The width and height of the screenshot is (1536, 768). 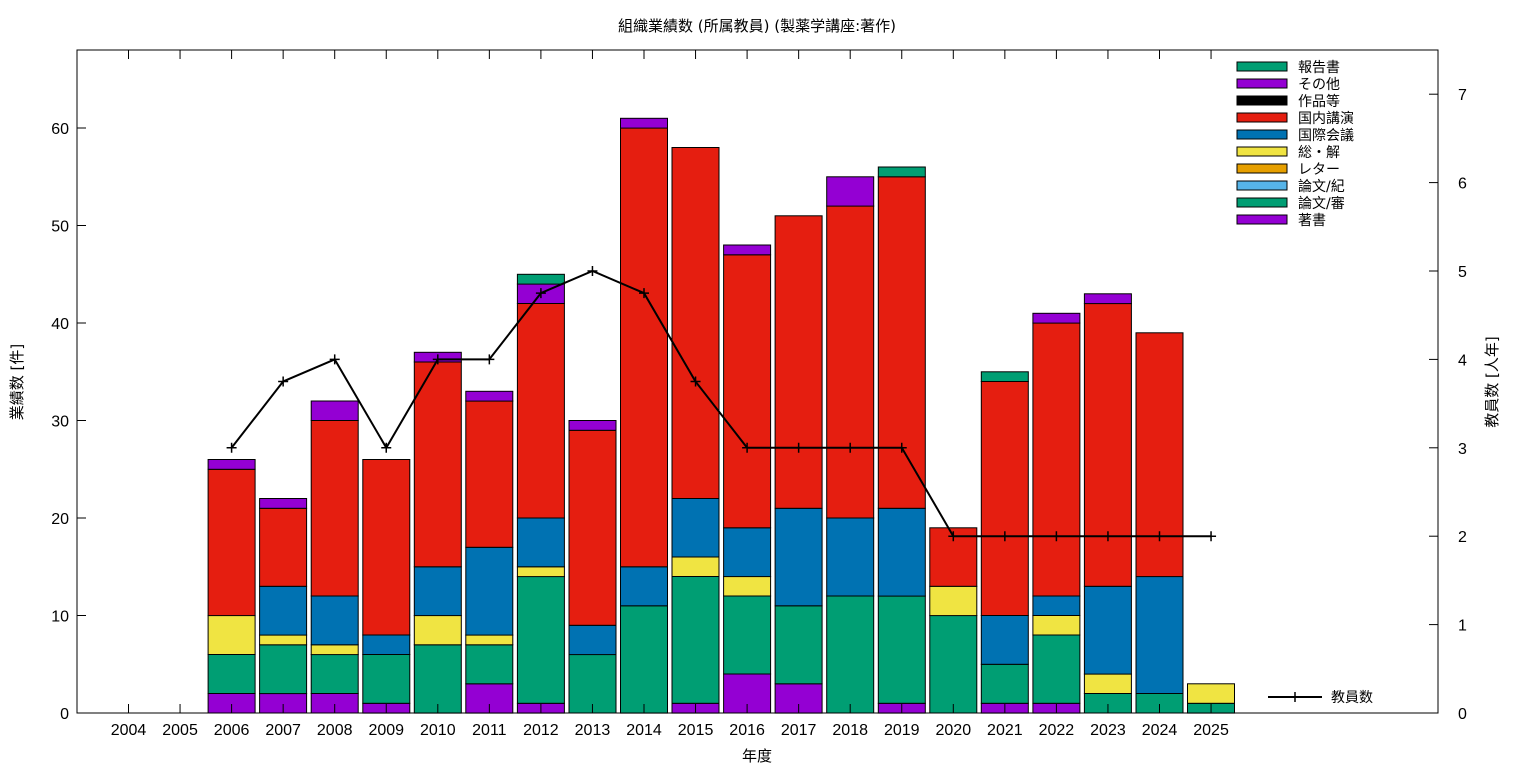 I want to click on y2-tick-label: 6, so click(x=1462, y=184).